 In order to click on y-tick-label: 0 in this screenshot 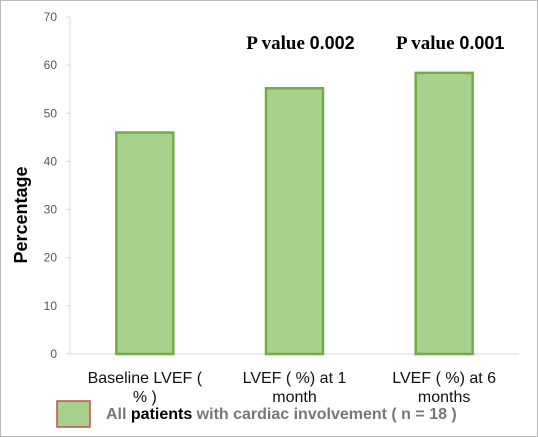, I will do `click(53, 354)`.